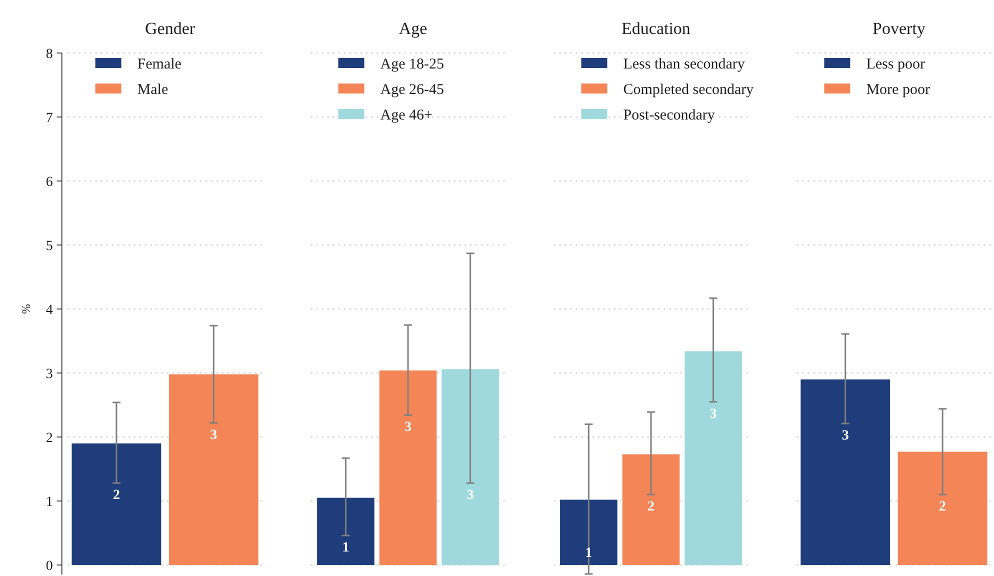 The width and height of the screenshot is (994, 576). Describe the element at coordinates (688, 90) in the screenshot. I see `legend-label: Completed secondary` at that location.